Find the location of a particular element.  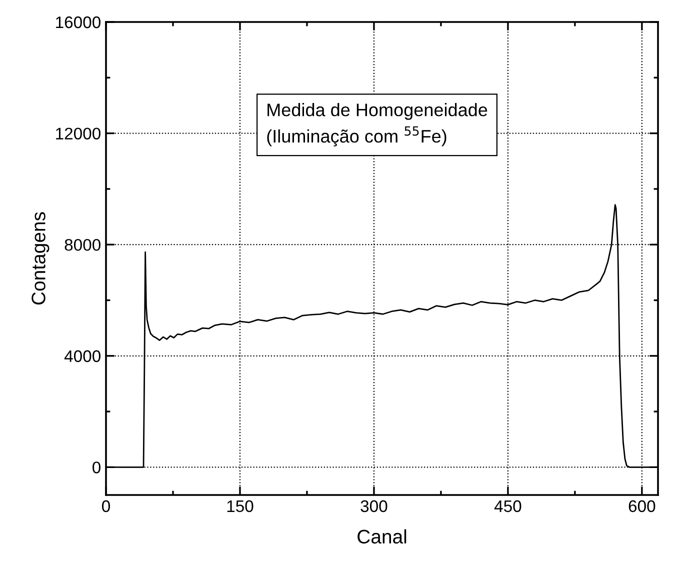

x-tick-label: 300 is located at coordinates (374, 506).